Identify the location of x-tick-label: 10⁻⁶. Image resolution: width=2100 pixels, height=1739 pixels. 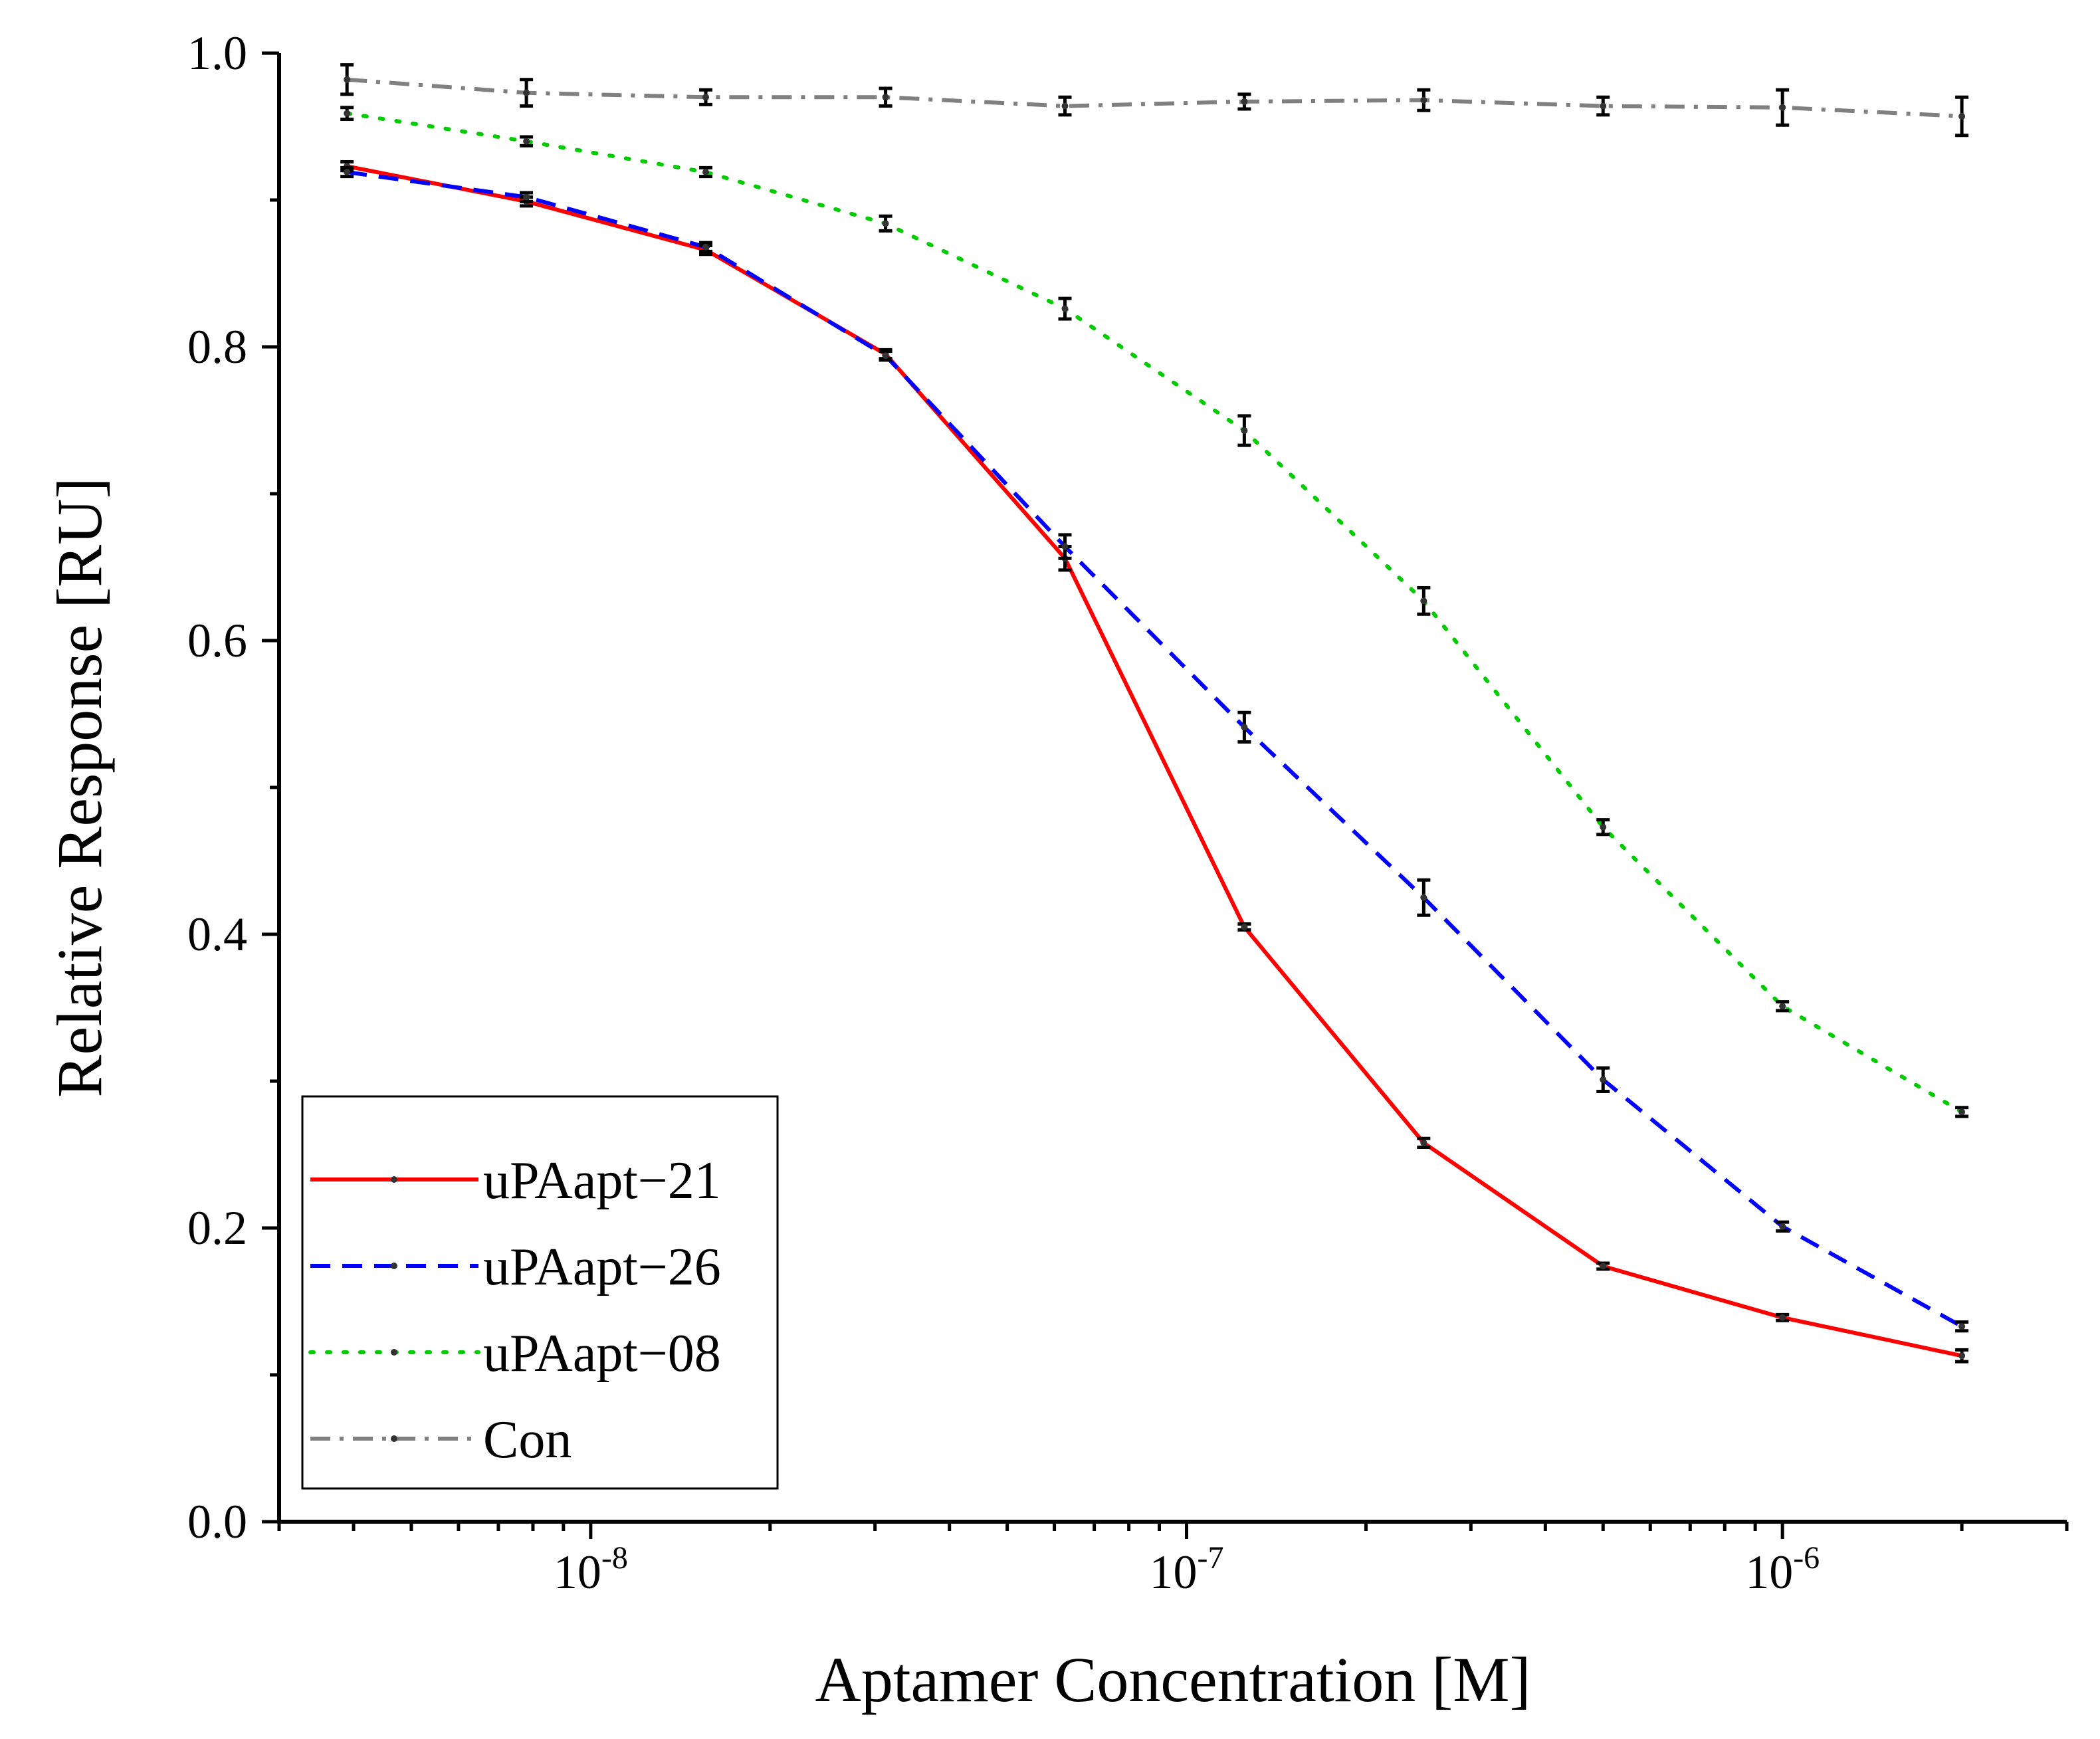
(1782, 1569).